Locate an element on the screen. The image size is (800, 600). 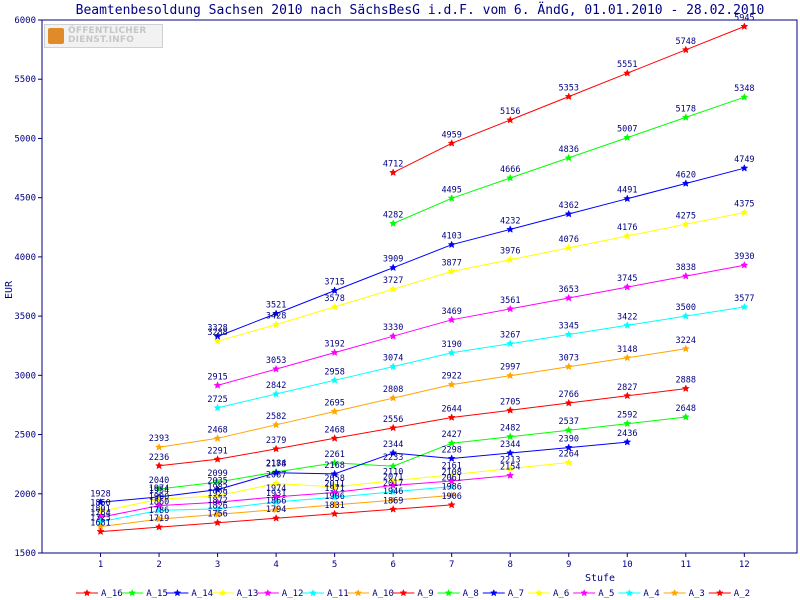
data-label: 3224 is located at coordinates (686, 341).